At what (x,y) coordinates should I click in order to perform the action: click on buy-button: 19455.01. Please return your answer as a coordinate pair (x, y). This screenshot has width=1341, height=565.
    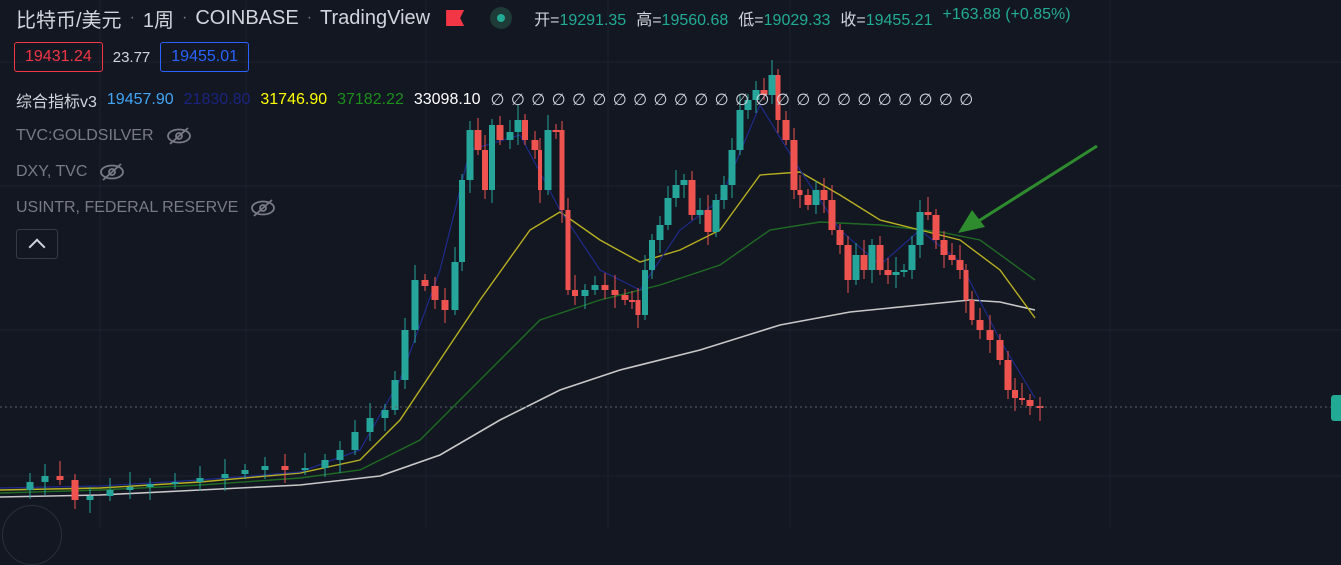
    Looking at the image, I should click on (205, 57).